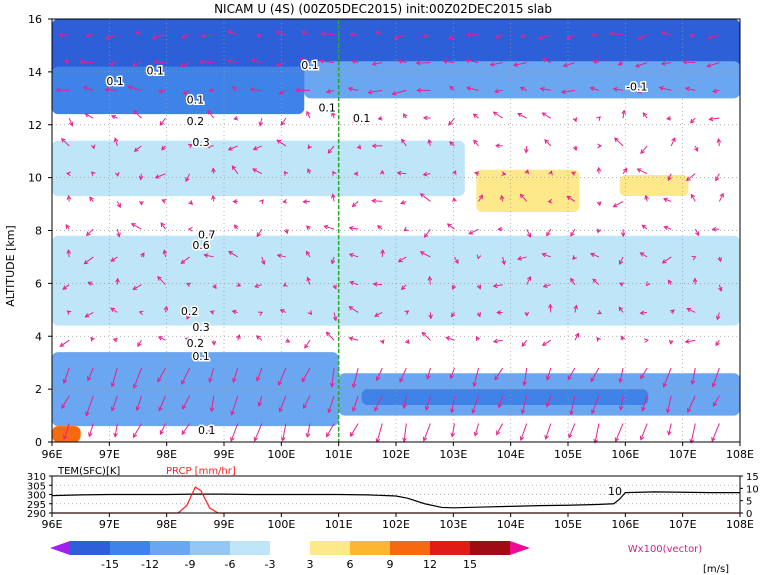 This screenshot has height=575, width=767. Describe the element at coordinates (520, 548) in the screenshot. I see `colorbar-arrow-right` at that location.